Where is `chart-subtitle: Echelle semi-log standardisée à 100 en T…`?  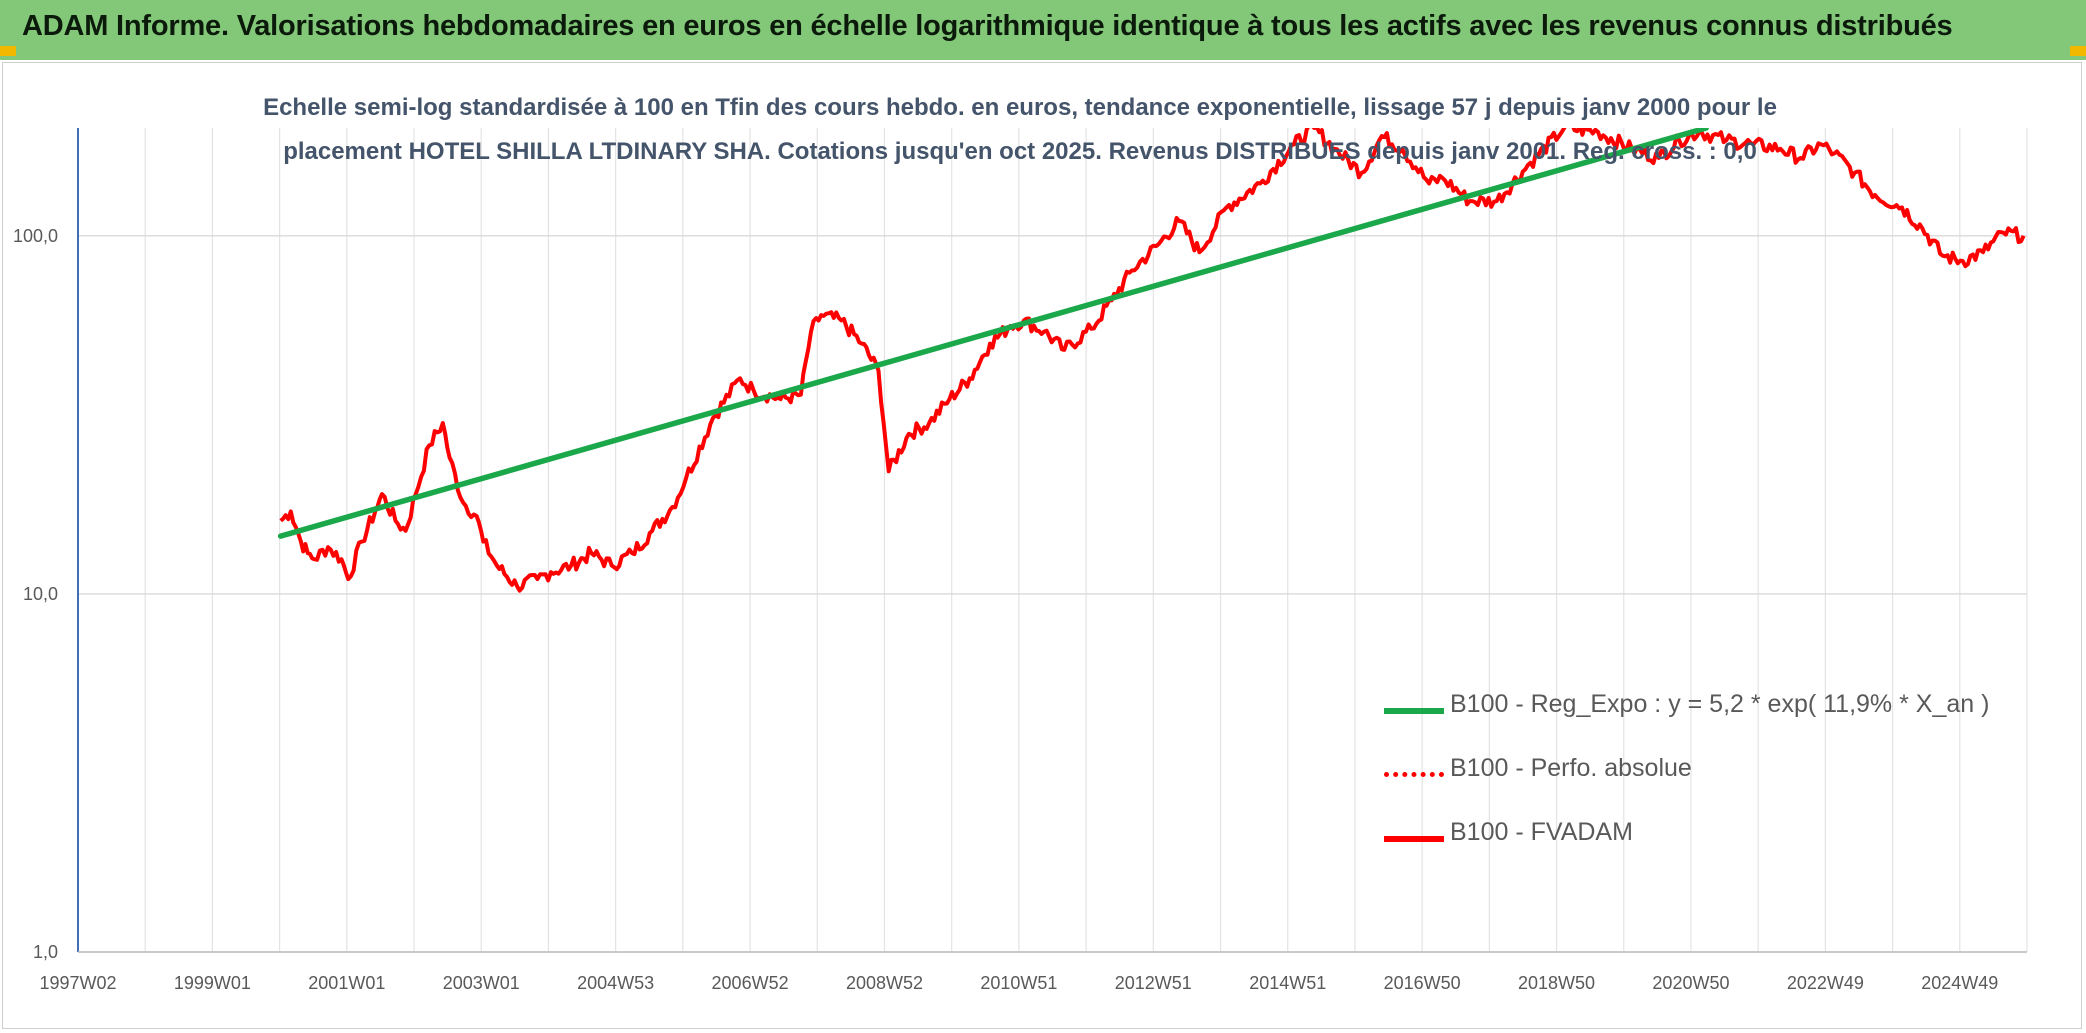 chart-subtitle: Echelle semi-log standardisée à 100 en T… is located at coordinates (1020, 130).